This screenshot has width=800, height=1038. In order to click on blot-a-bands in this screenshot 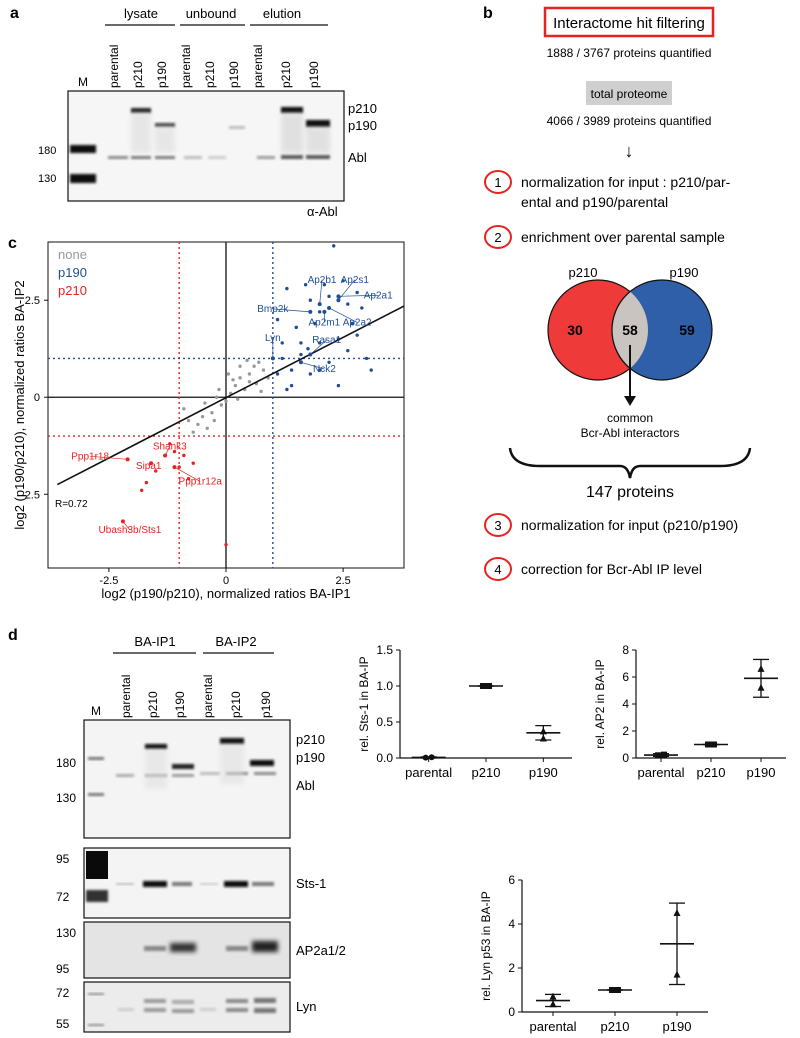, I will do `click(200, 145)`.